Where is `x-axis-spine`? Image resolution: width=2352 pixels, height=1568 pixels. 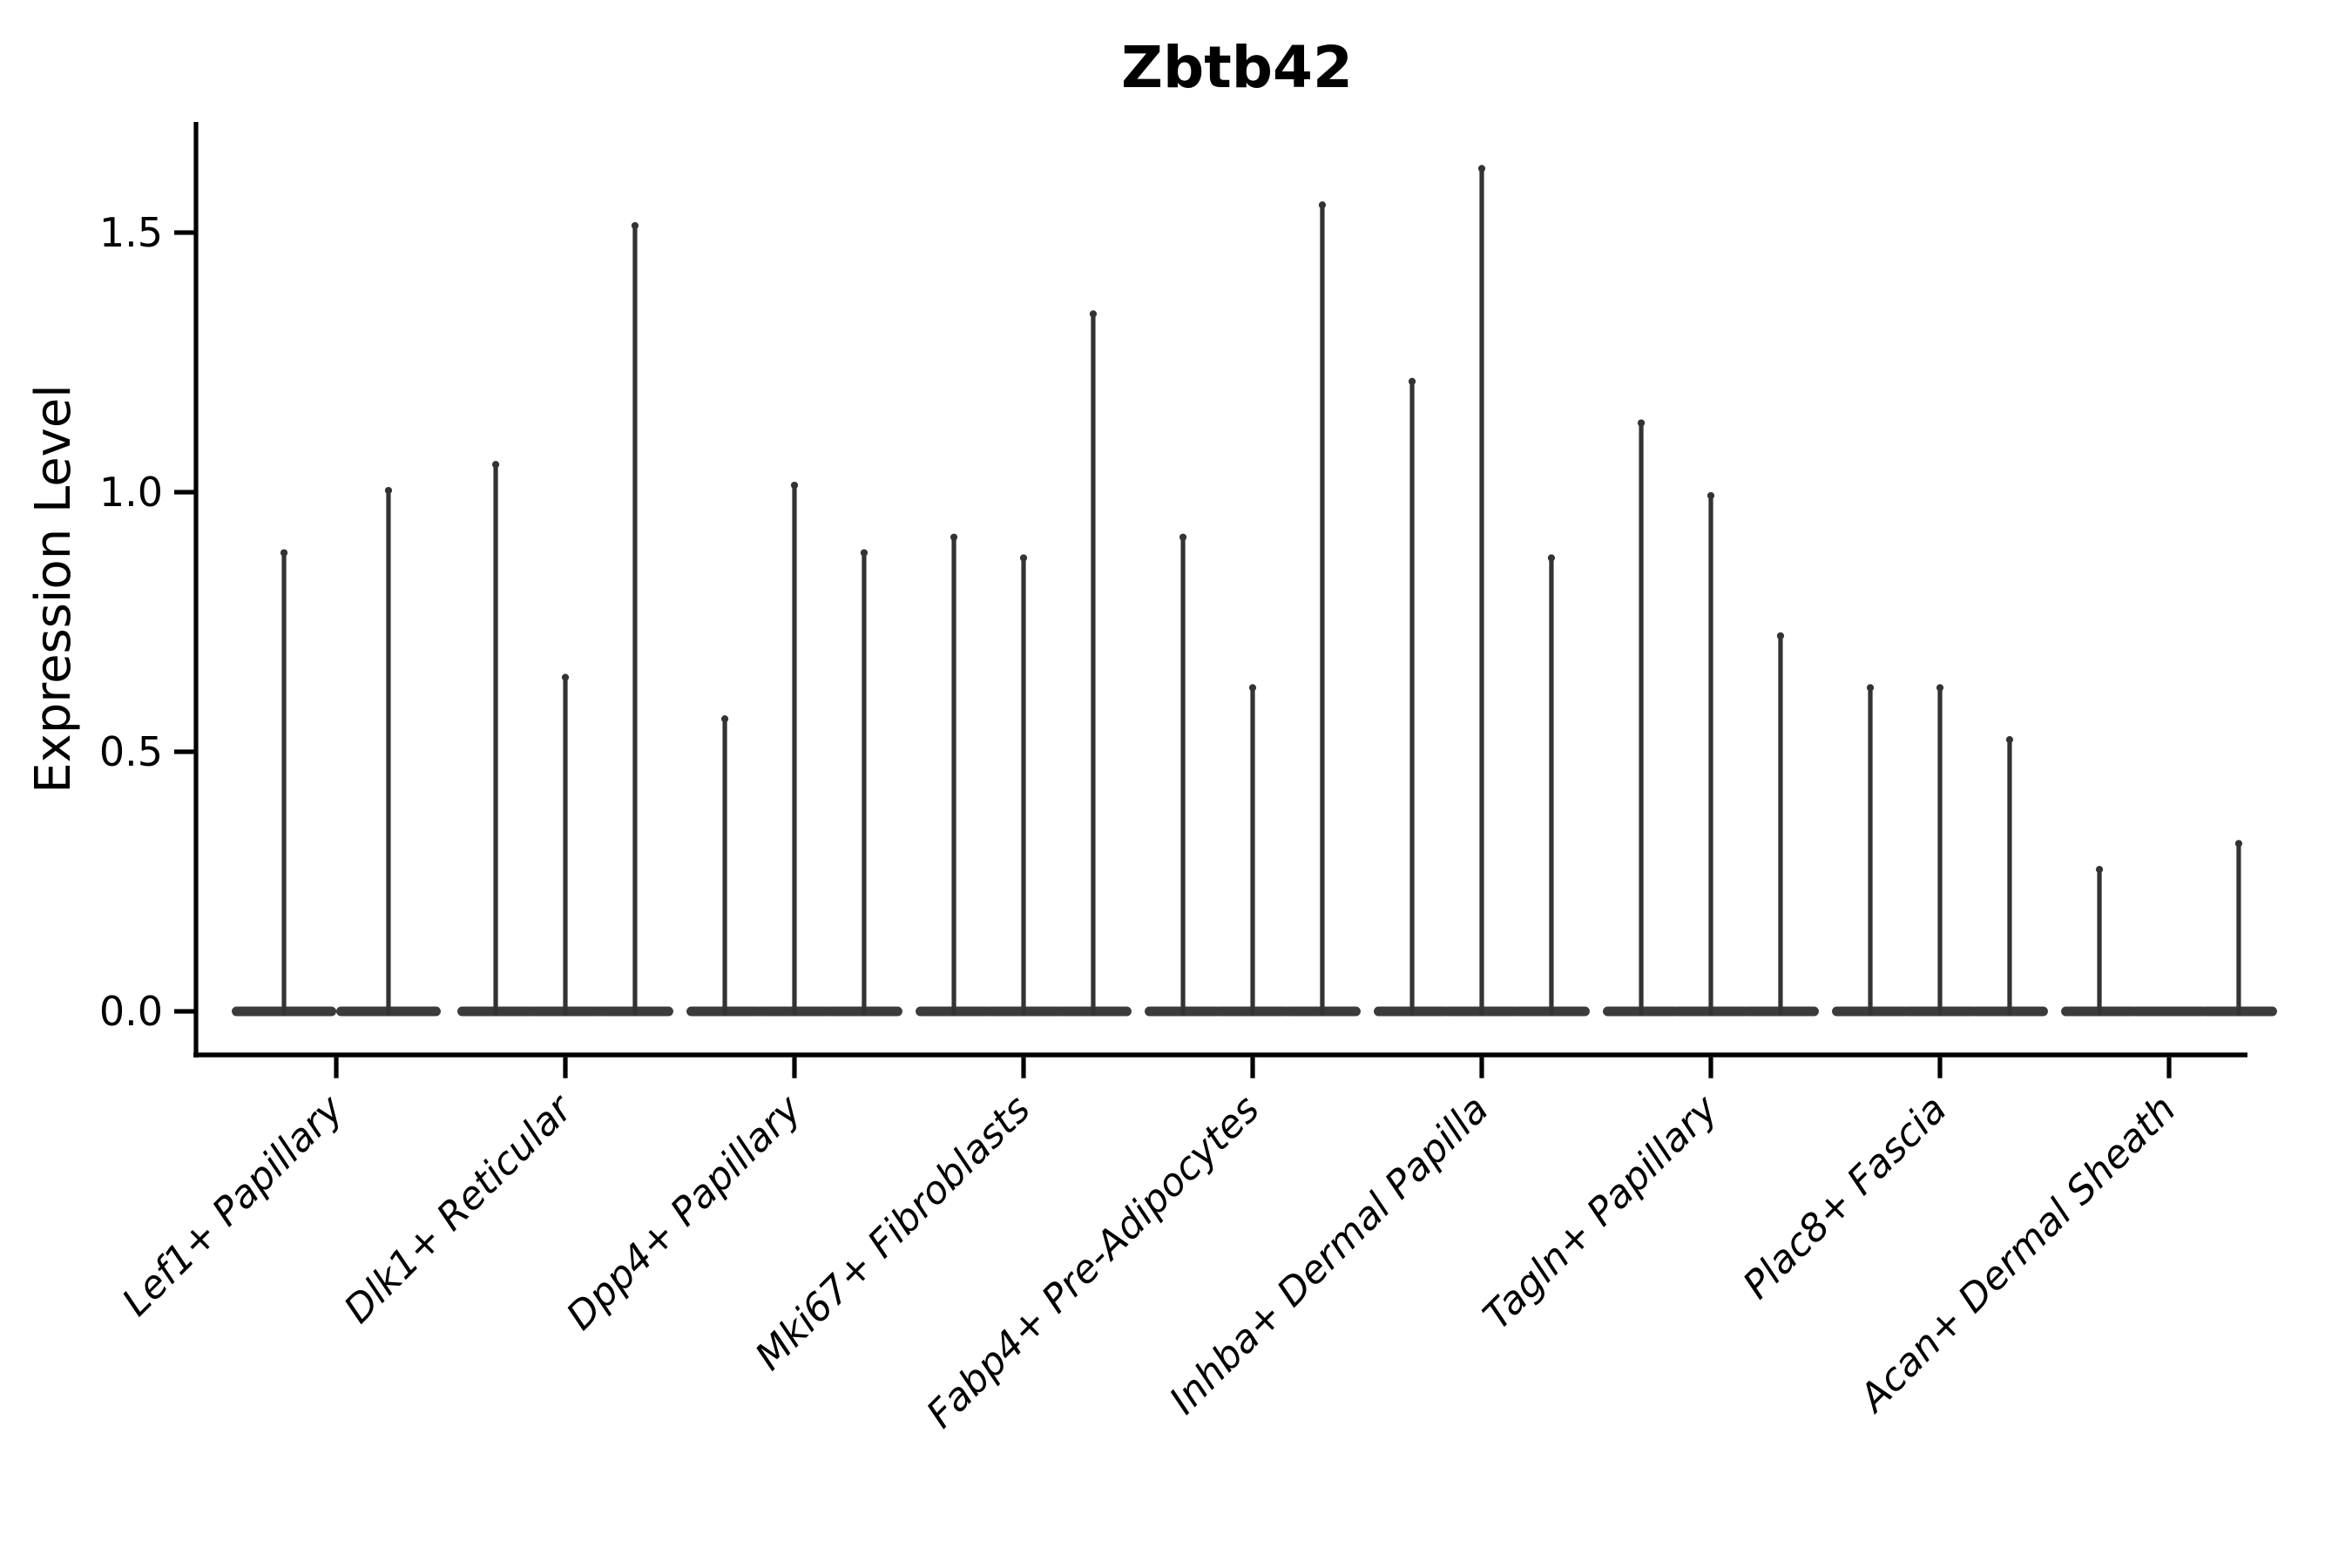 x-axis-spine is located at coordinates (1220, 1055).